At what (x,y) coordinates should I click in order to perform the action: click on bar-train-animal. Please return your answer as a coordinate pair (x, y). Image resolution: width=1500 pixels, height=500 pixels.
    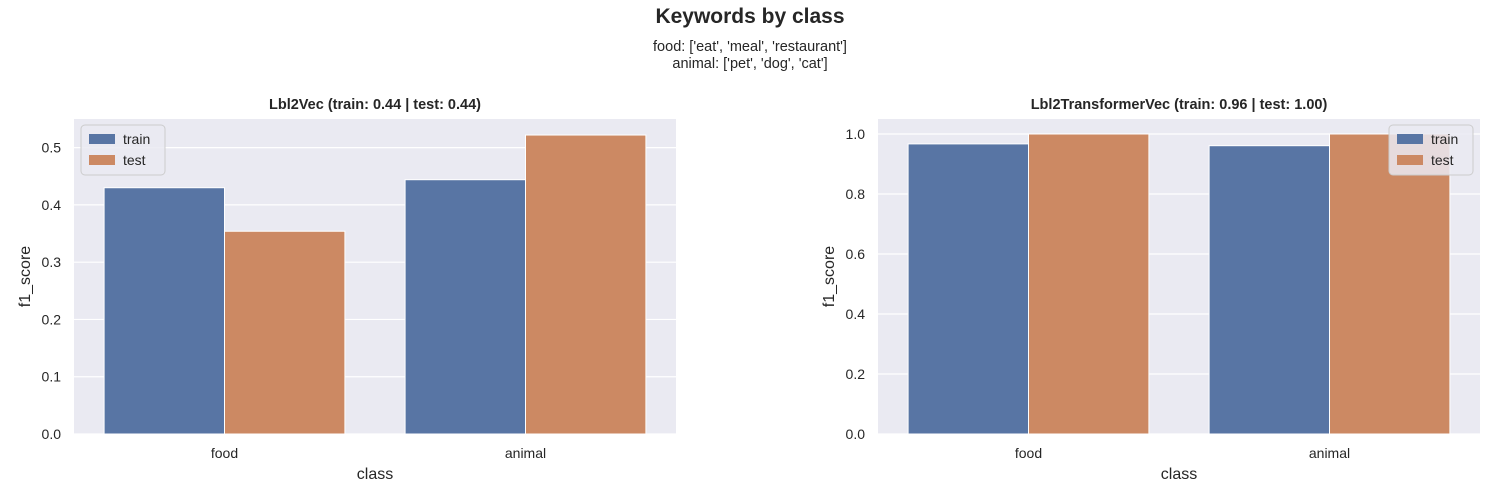
    Looking at the image, I should click on (1269, 290).